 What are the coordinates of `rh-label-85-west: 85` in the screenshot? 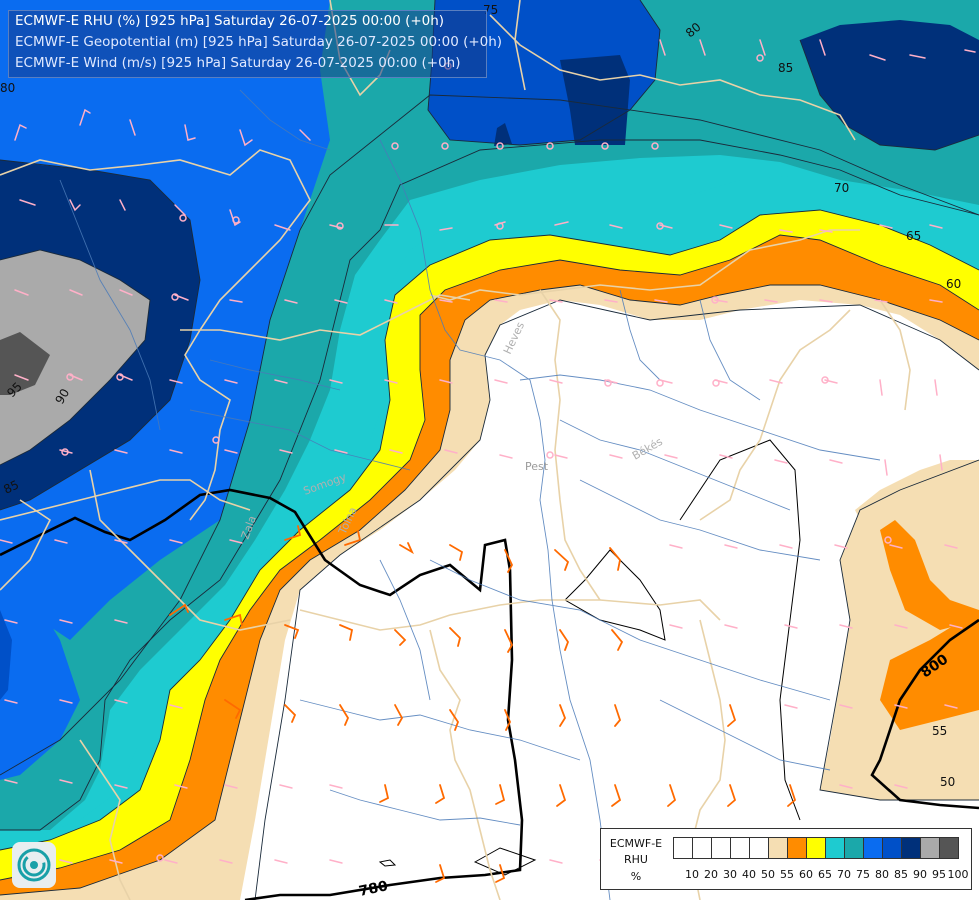 It's located at (11, 487).